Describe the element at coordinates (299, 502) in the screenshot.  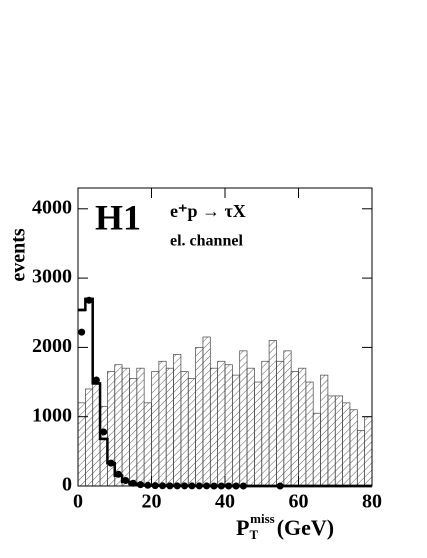
I see `x-tick-label: 60` at that location.